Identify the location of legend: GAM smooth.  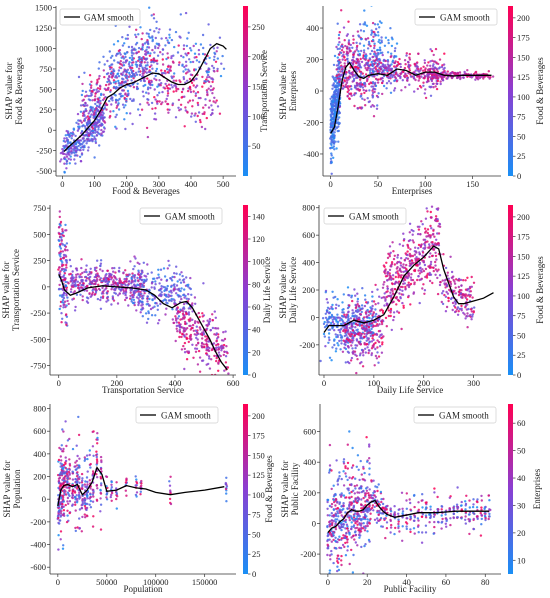
(181, 216).